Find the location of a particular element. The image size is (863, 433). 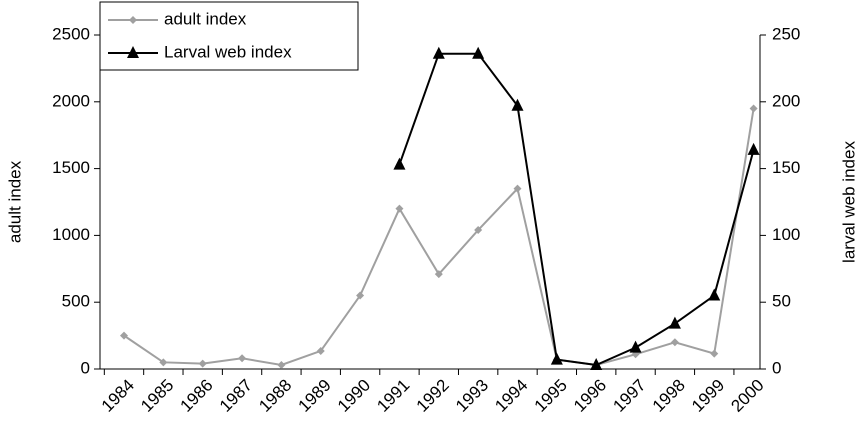

x-tick-label: 1991 is located at coordinates (393, 396).